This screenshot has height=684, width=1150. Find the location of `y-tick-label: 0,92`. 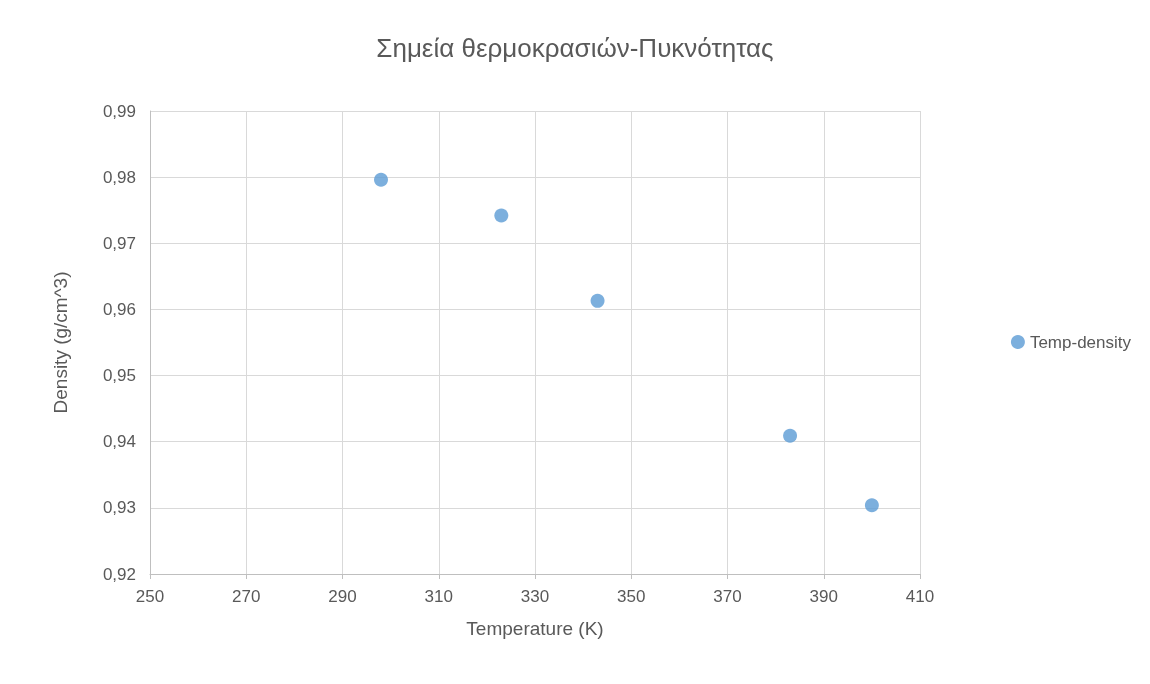

y-tick-label: 0,92 is located at coordinates (119, 574).